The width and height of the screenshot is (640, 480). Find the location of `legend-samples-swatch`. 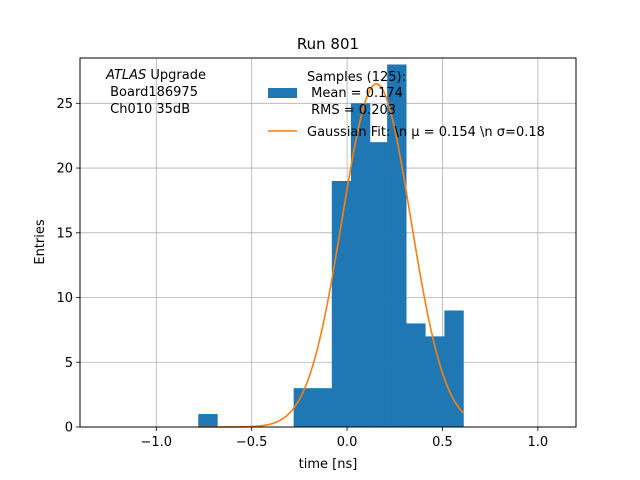

legend-samples-swatch is located at coordinates (282, 93).